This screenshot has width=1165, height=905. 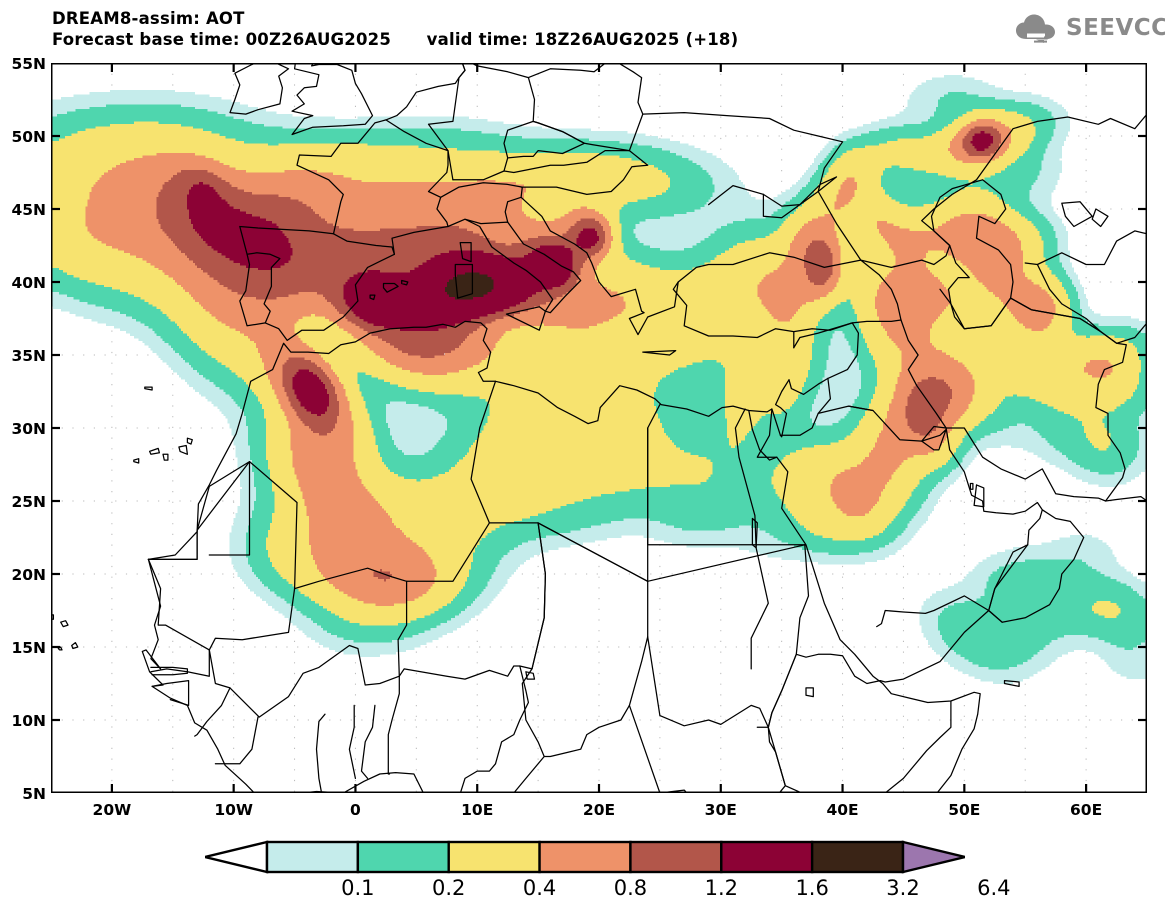 What do you see at coordinates (368, 742) in the screenshot?
I see `geo-benin-togo` at bounding box center [368, 742].